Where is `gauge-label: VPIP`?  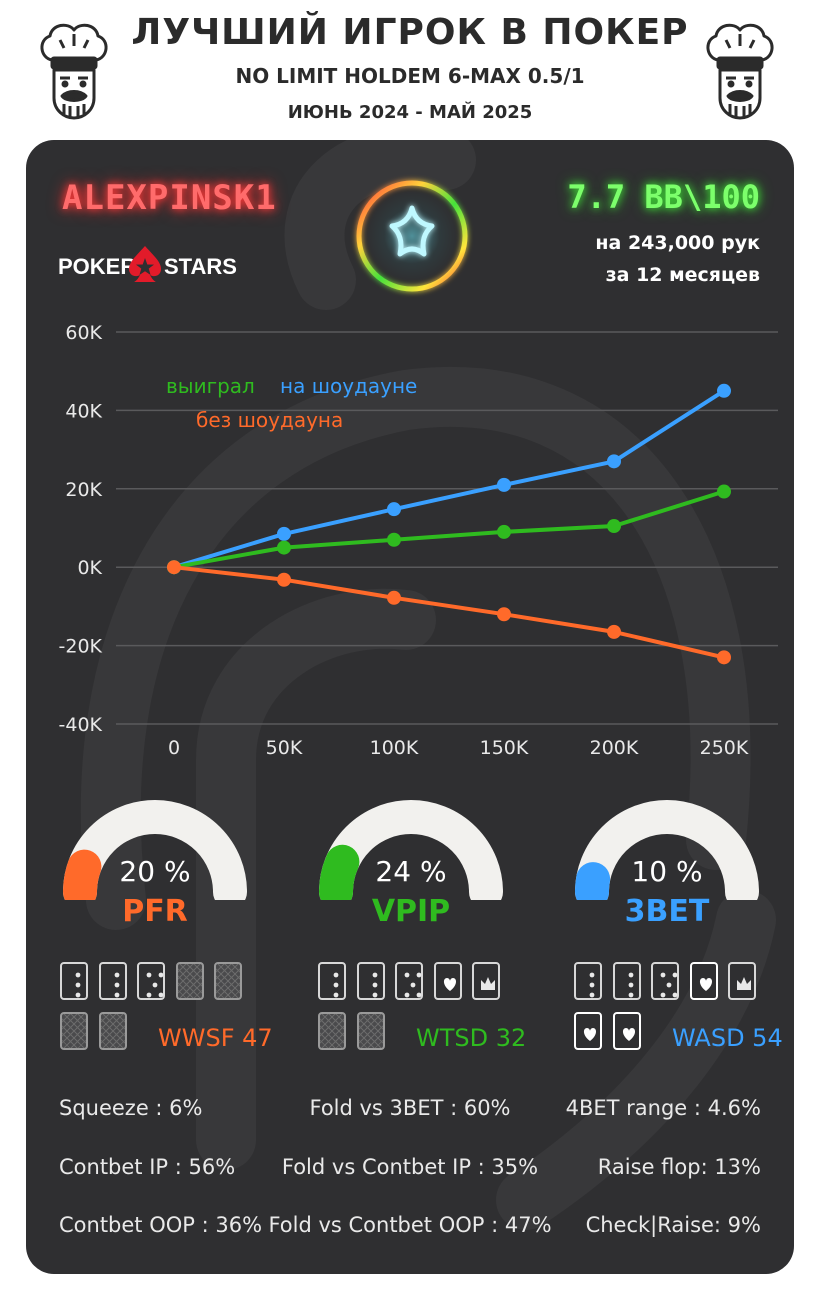
gauge-label: VPIP is located at coordinates (411, 911).